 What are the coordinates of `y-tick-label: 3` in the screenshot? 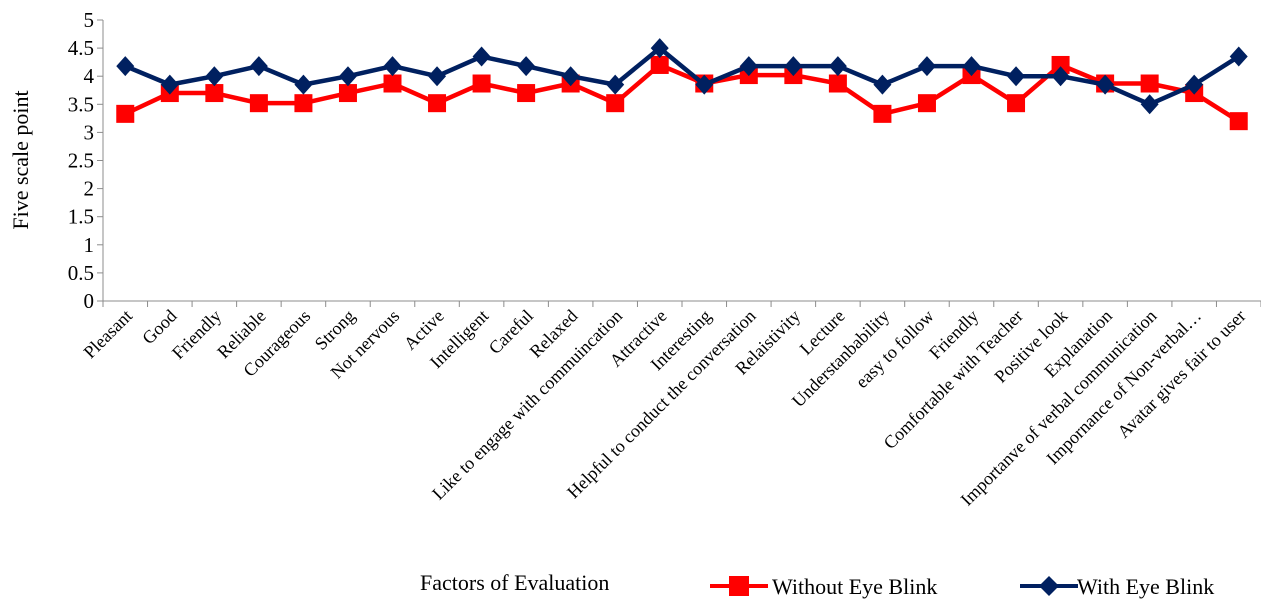 It's located at (89, 132).